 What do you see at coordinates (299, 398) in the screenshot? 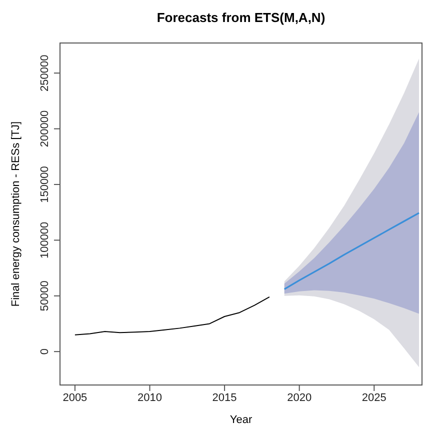
I see `x-tick-label: 2020` at bounding box center [299, 398].